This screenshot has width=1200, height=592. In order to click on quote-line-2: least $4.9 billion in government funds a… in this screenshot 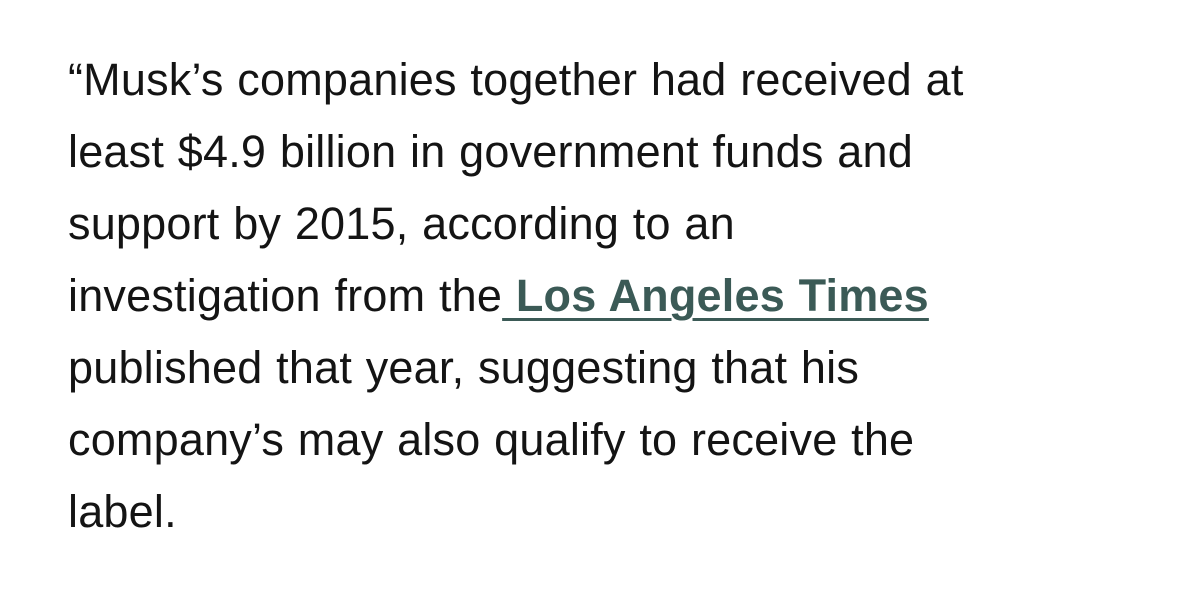, I will do `click(490, 151)`.